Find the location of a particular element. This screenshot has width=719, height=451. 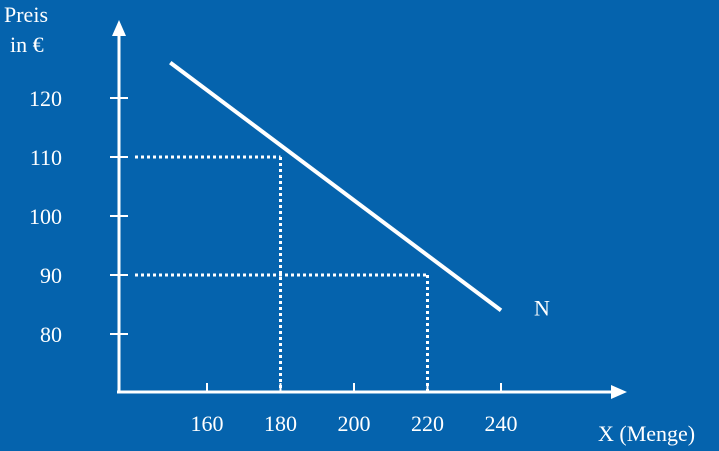

y-axis-title-line-2: in € is located at coordinates (27, 44).